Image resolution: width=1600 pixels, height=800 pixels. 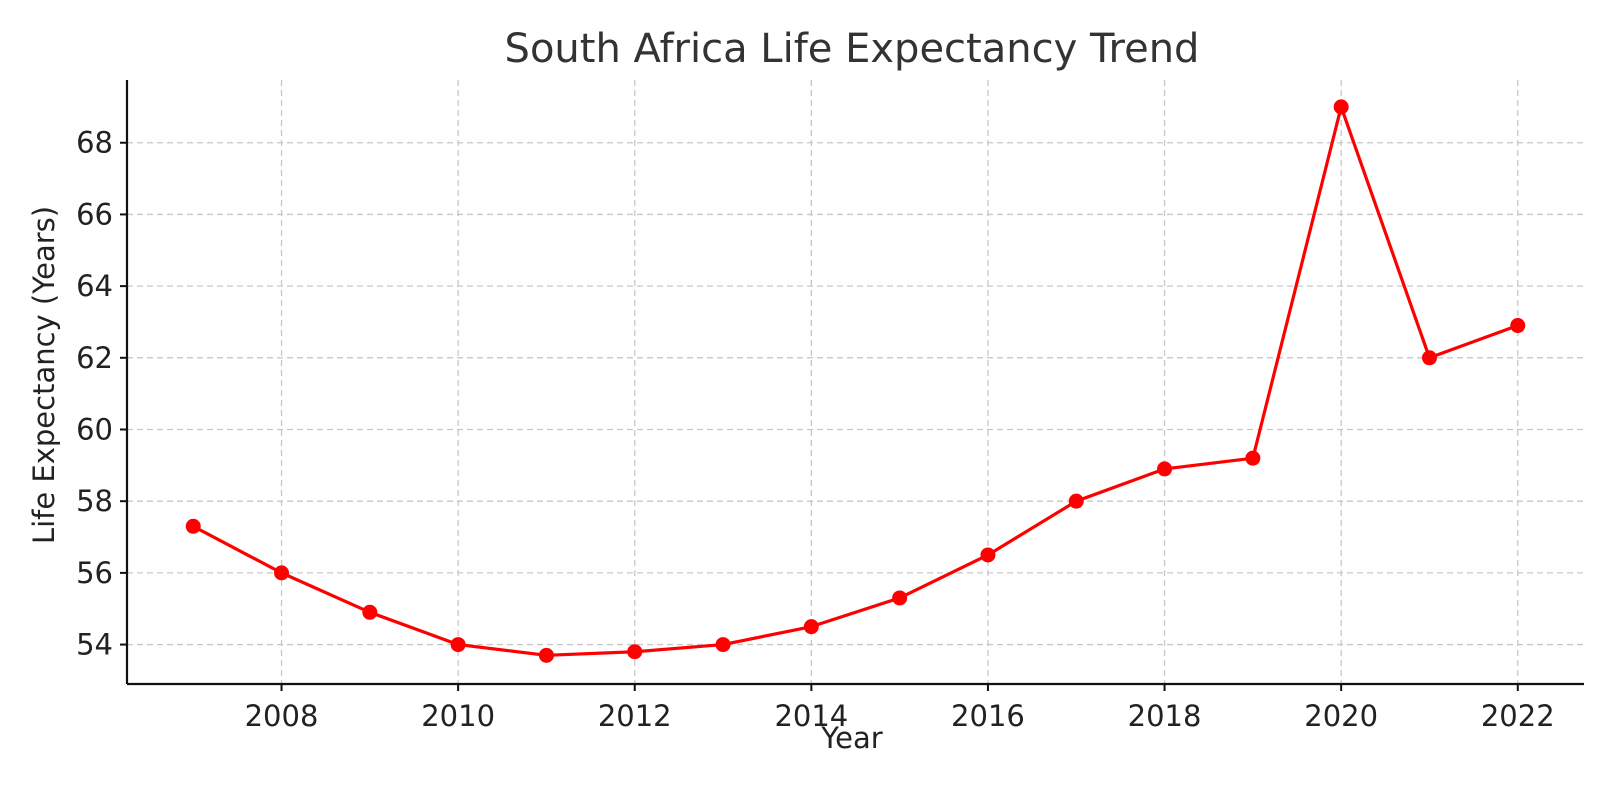 I want to click on data-point-2012, so click(x=635, y=652).